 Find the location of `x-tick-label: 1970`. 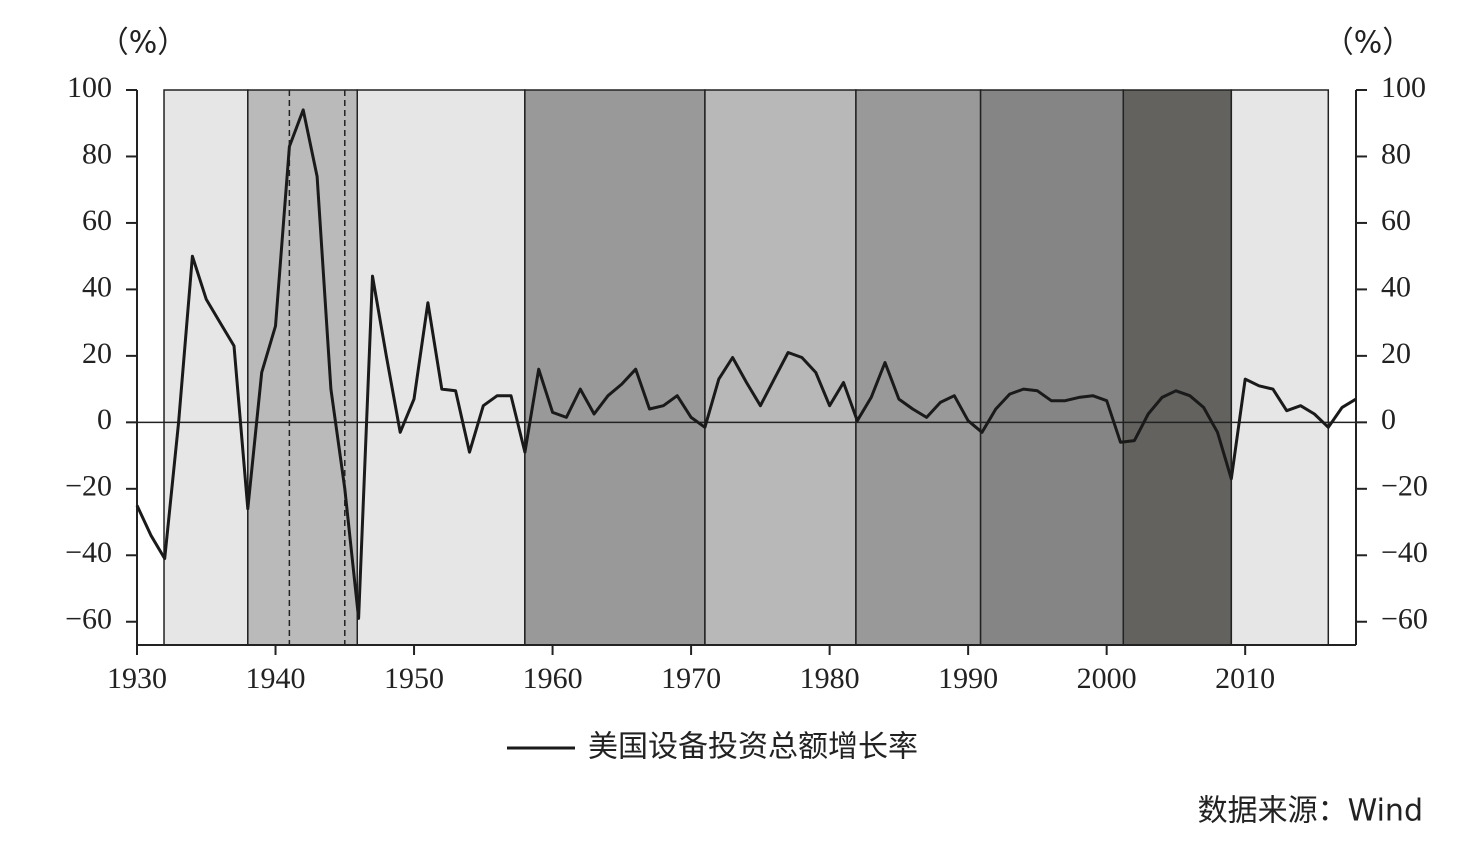

x-tick-label: 1970 is located at coordinates (691, 678).